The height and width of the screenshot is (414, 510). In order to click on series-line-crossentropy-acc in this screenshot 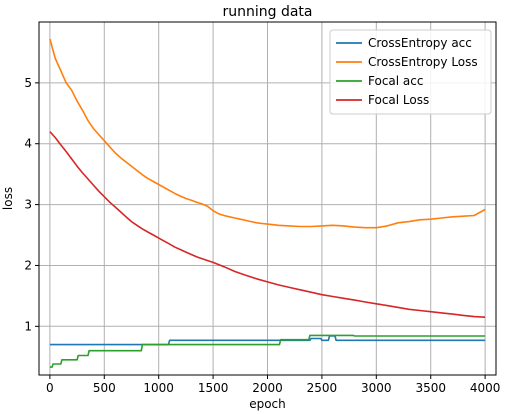, I will do `click(267, 340)`.